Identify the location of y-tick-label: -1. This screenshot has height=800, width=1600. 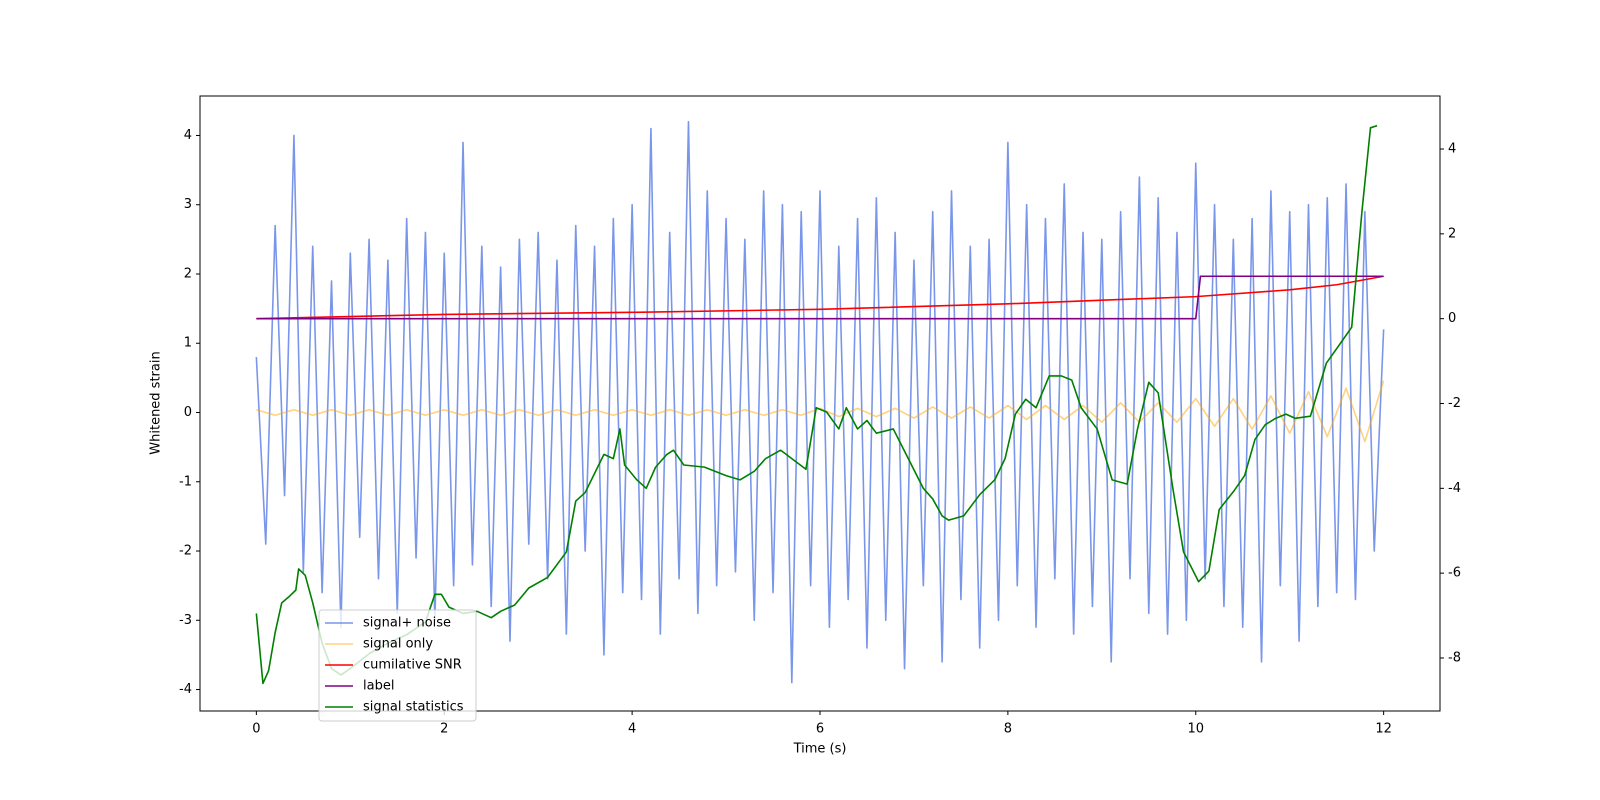
(185, 481).